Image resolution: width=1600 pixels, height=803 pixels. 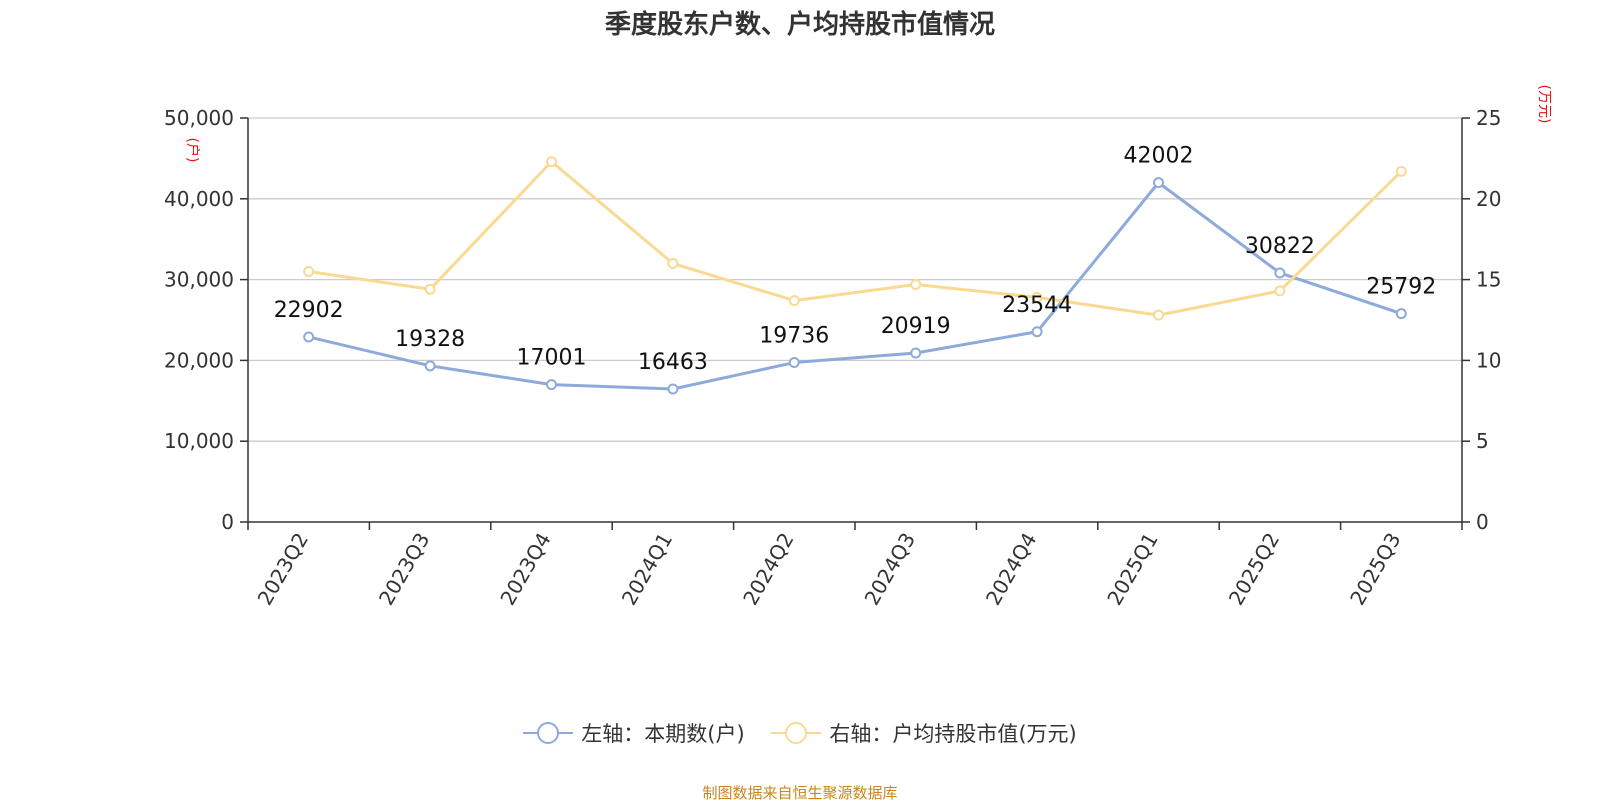 I want to click on y-right-tick-label: 20, so click(x=1488, y=199).